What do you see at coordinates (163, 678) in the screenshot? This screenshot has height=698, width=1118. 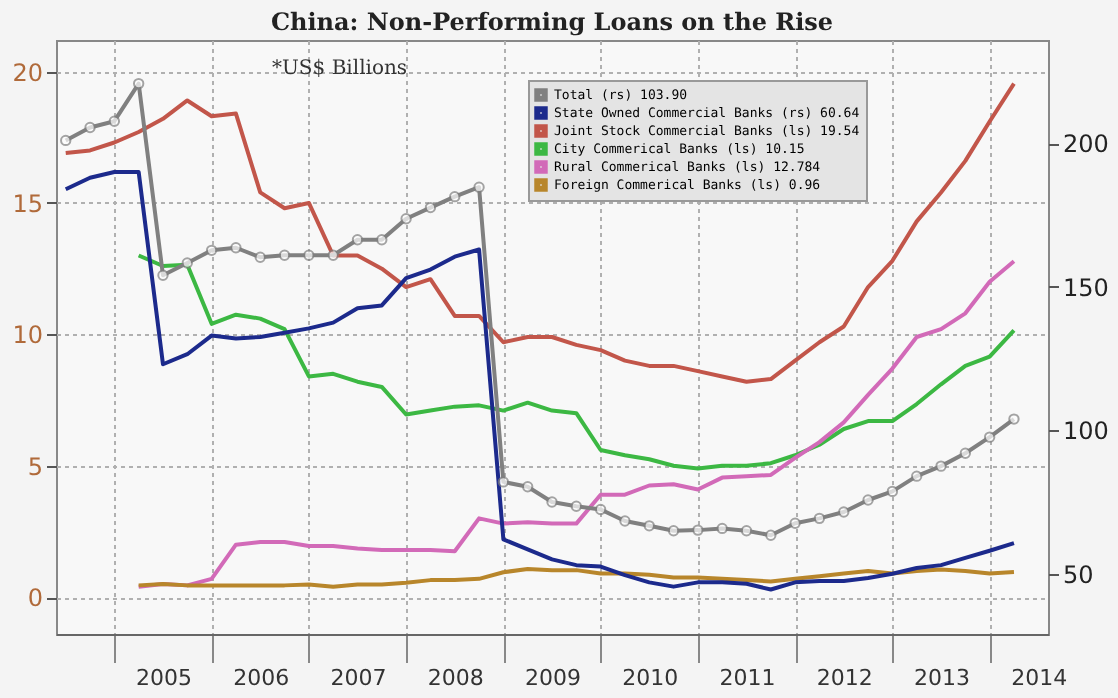 I see `x-tick-label: 2005` at bounding box center [163, 678].